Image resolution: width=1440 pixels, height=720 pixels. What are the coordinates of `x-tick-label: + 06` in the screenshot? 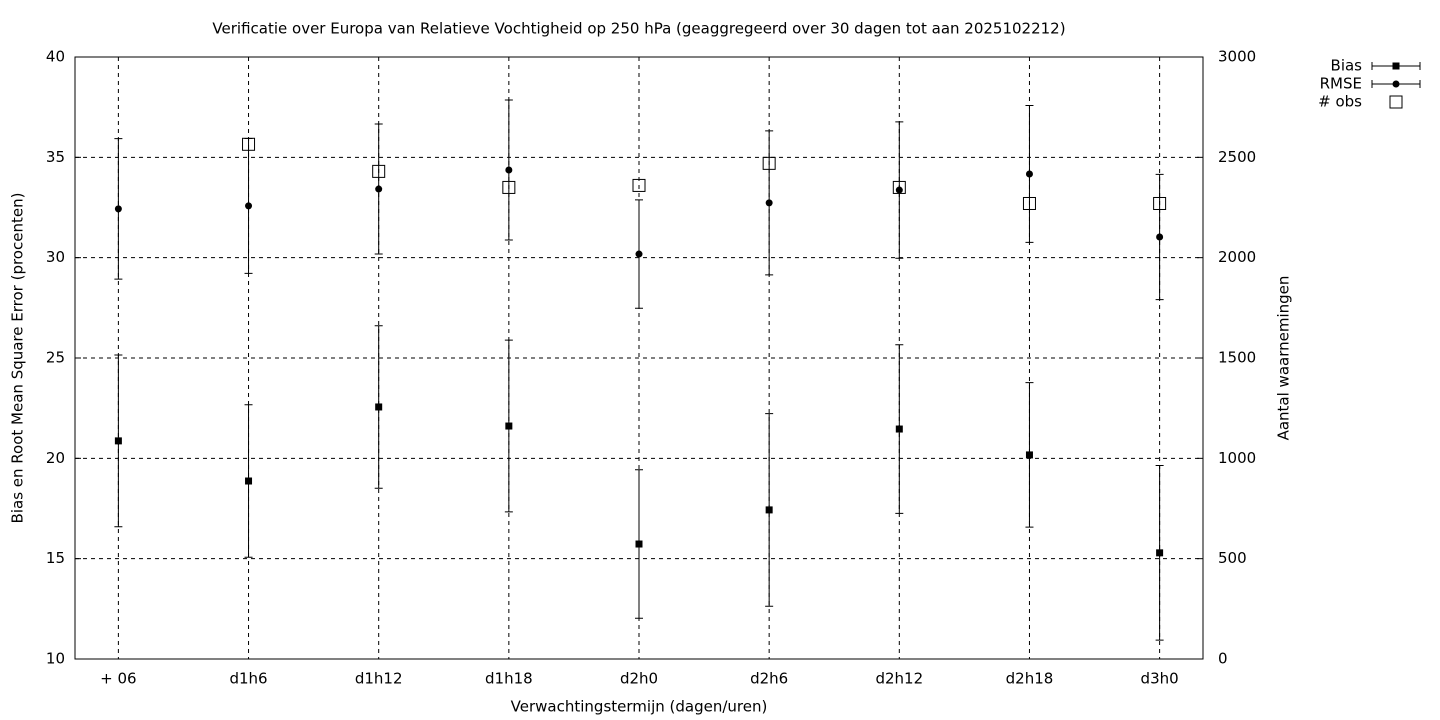 It's located at (118, 679).